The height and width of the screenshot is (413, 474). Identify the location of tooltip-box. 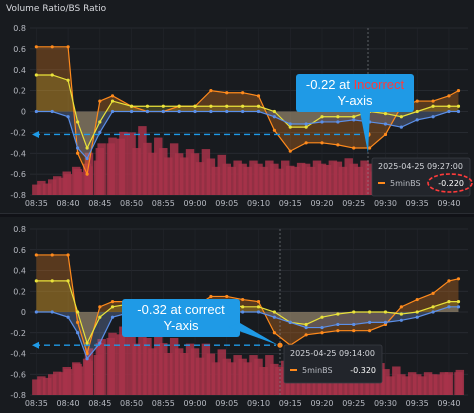
(421, 177).